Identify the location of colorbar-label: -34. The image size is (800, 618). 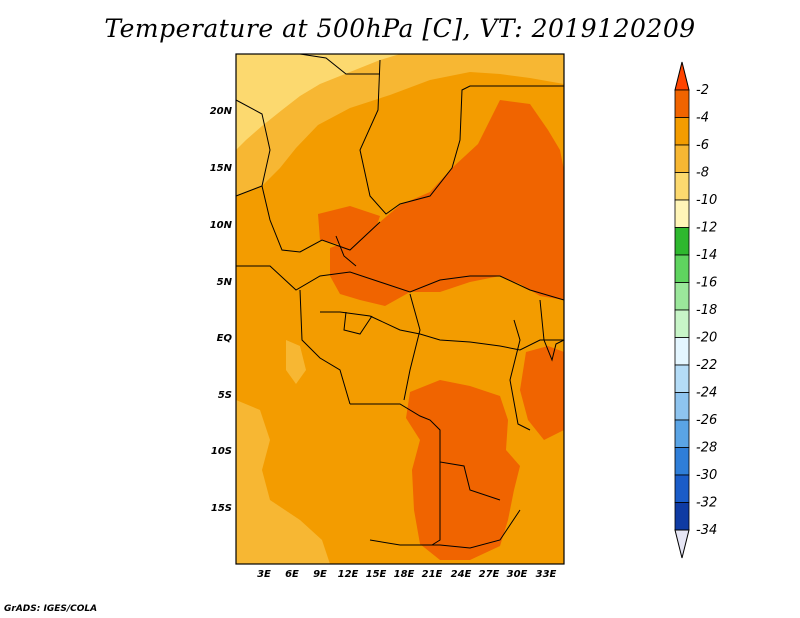
(706, 530).